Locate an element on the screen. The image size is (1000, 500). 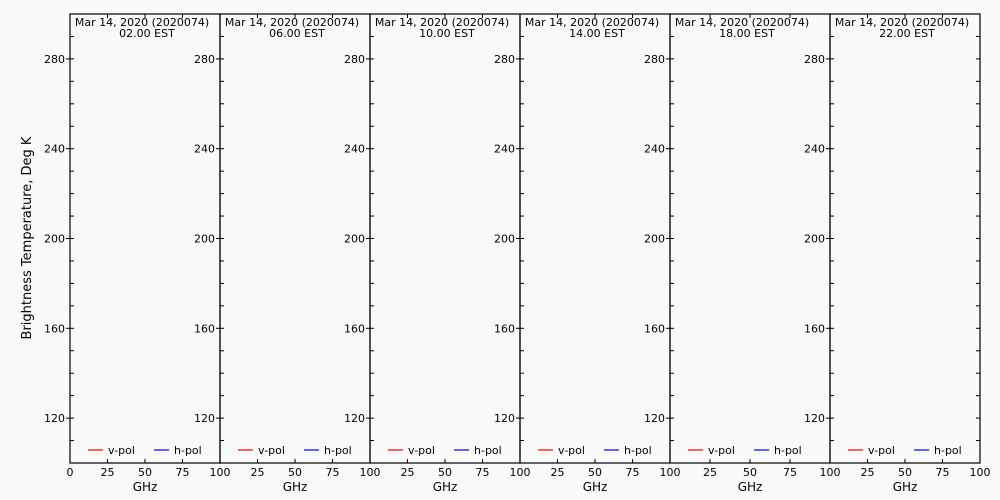
y-axis-label: Brightness Temperature, Deg K is located at coordinates (27, 237).